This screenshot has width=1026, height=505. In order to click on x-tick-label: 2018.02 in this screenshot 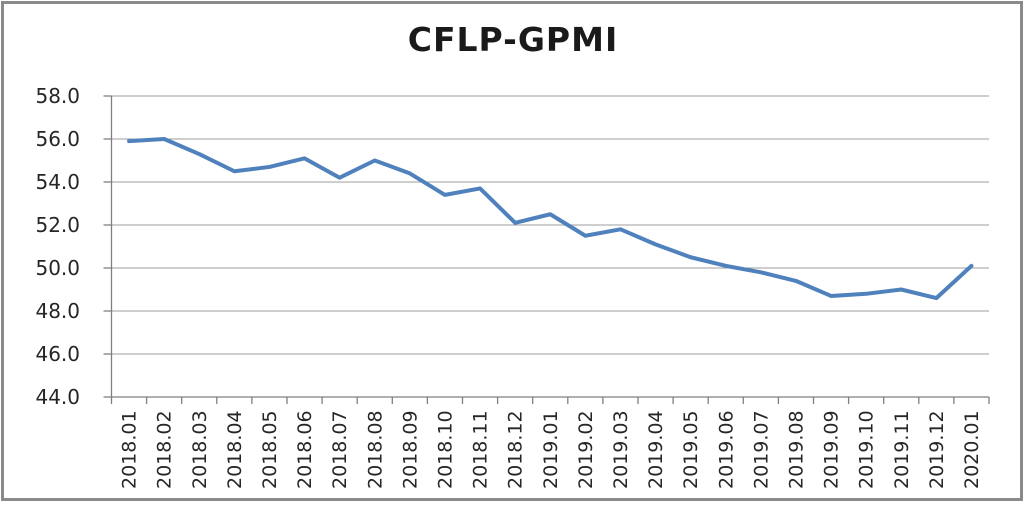, I will do `click(165, 449)`.